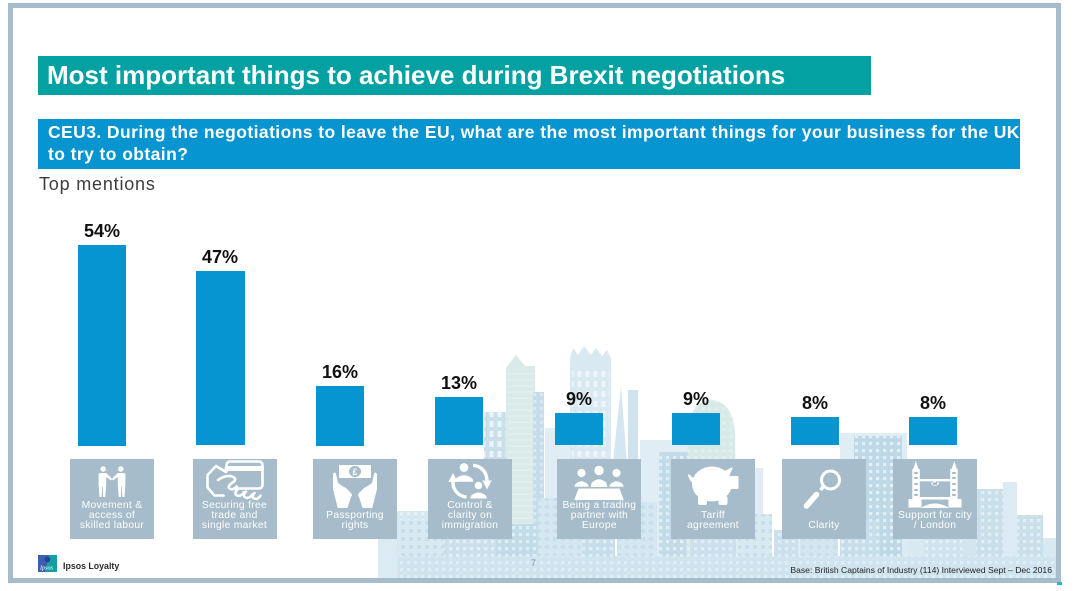  What do you see at coordinates (46, 567) in the screenshot?
I see `svg-text: Ipsos` at bounding box center [46, 567].